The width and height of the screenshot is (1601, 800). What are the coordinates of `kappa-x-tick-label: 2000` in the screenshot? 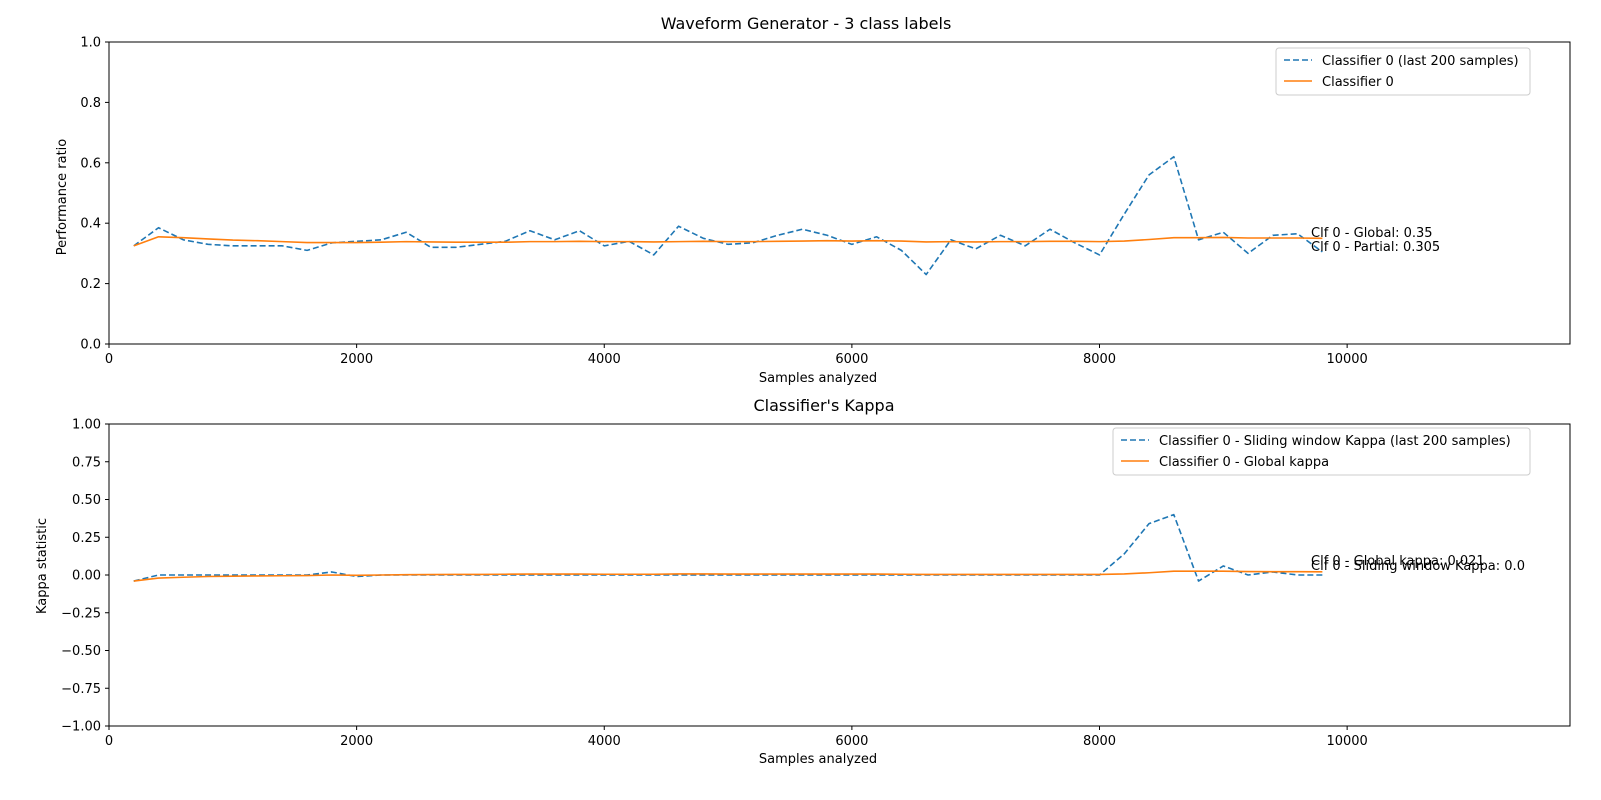 It's located at (356, 741).